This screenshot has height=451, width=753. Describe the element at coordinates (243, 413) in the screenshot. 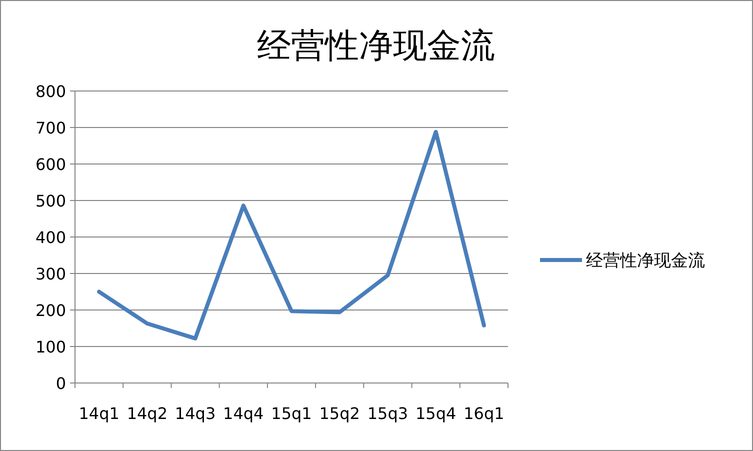

I see `x-tick-label: 14q4` at that location.